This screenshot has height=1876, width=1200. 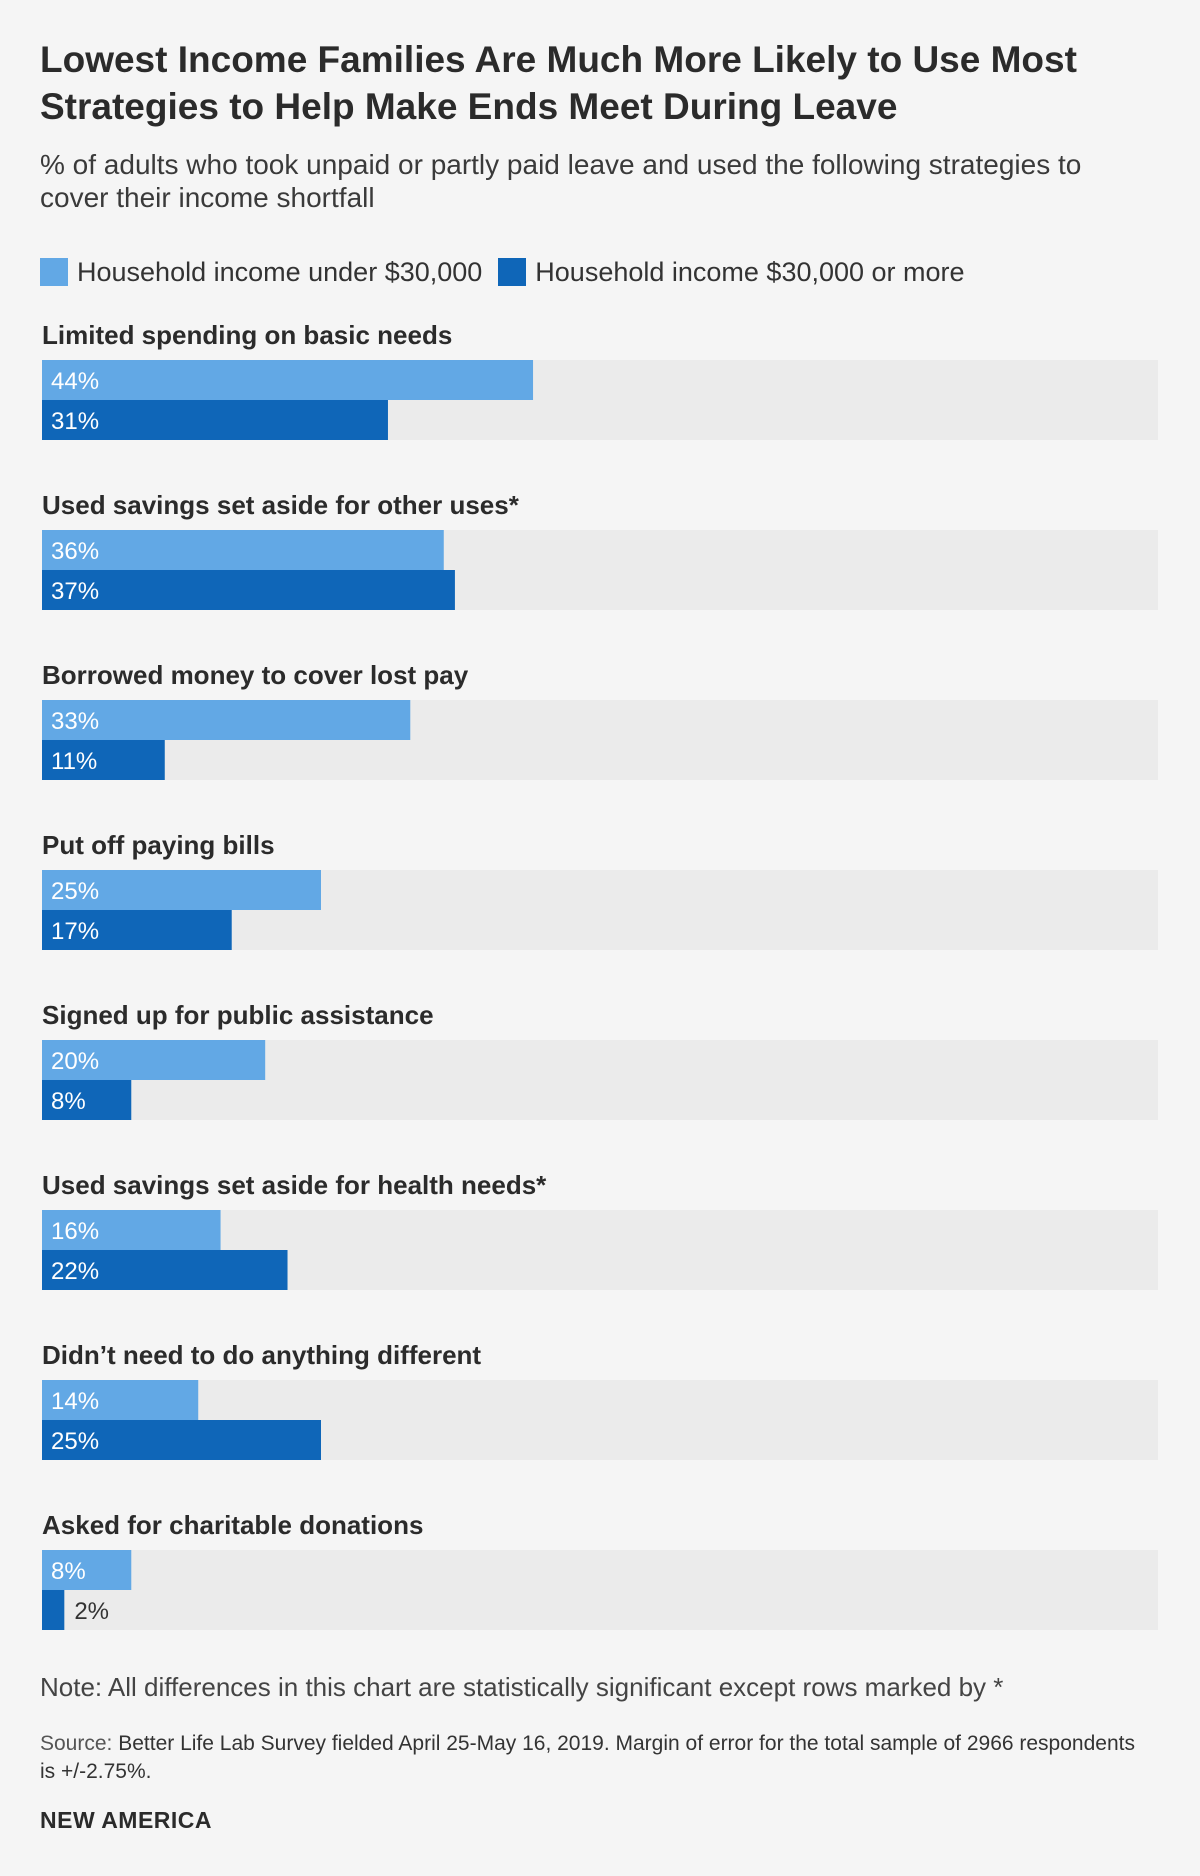 I want to click on data-label: 36%, so click(x=75, y=551).